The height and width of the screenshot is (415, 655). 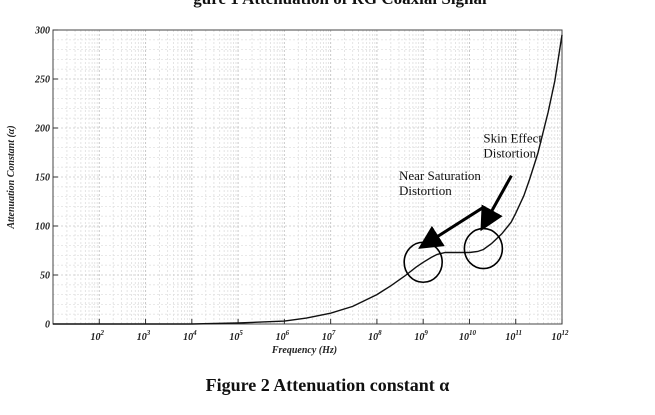 I want to click on x-axis-title: Frequency (Hz), so click(x=304, y=350).